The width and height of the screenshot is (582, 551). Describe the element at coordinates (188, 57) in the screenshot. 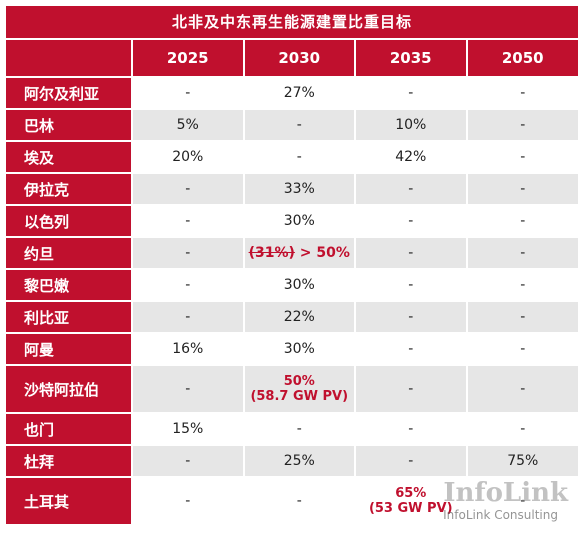

I see `column-header: 2025` at that location.